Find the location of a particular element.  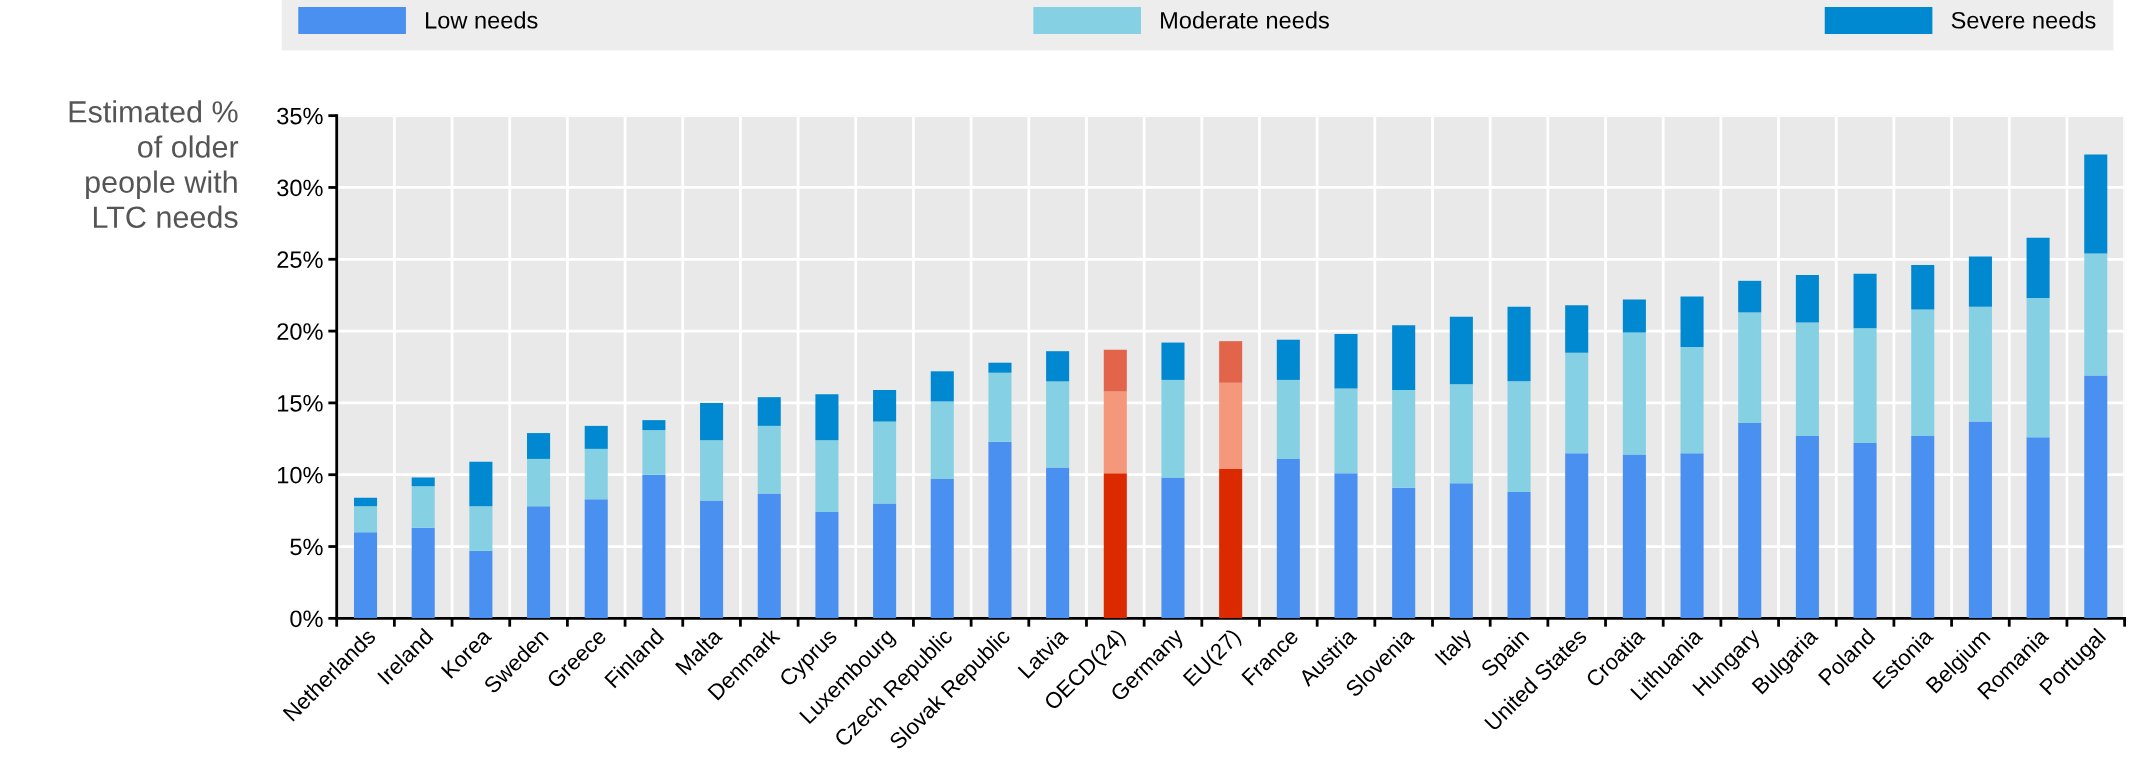

y-tick-label: 10% is located at coordinates (300, 475).